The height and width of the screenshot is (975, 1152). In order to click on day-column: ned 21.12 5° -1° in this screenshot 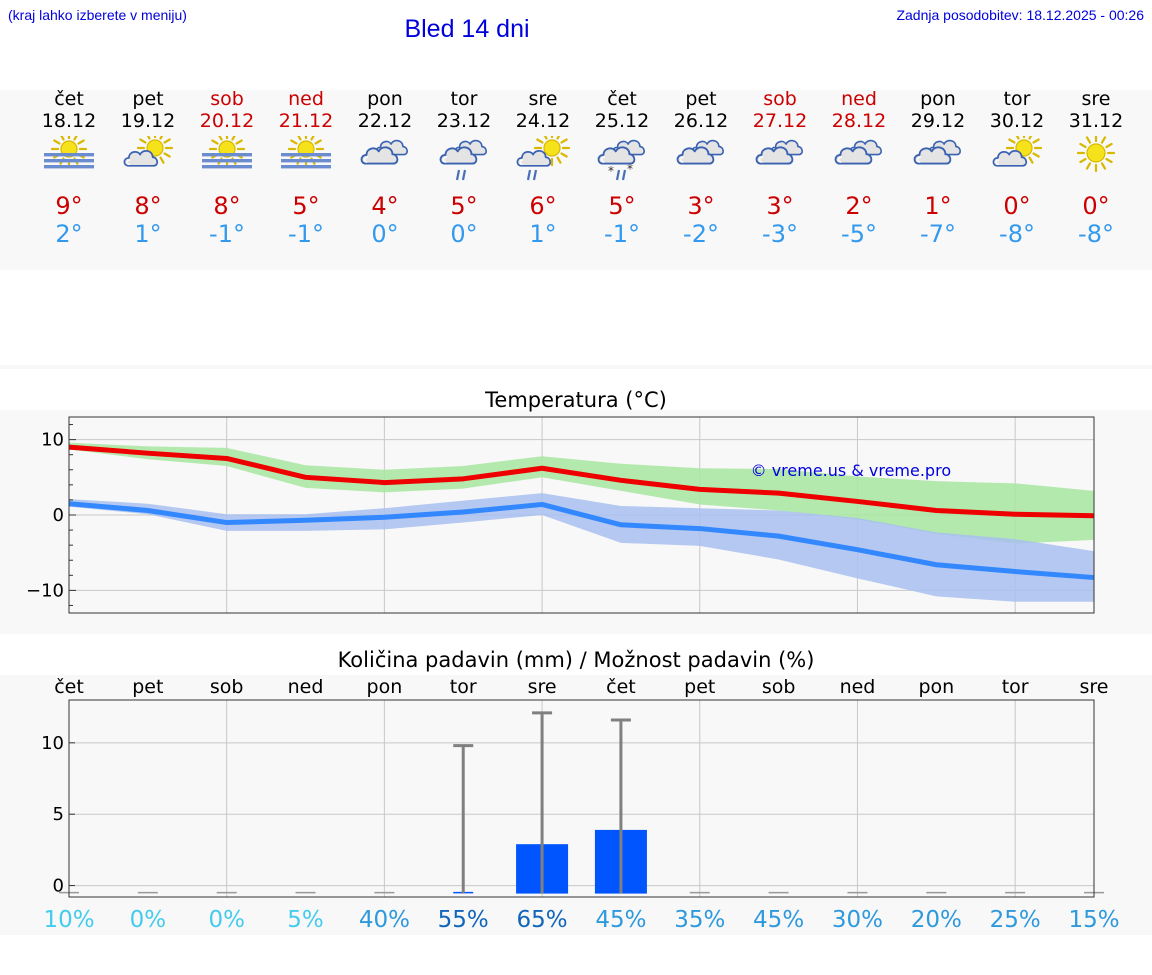, I will do `click(306, 168)`.